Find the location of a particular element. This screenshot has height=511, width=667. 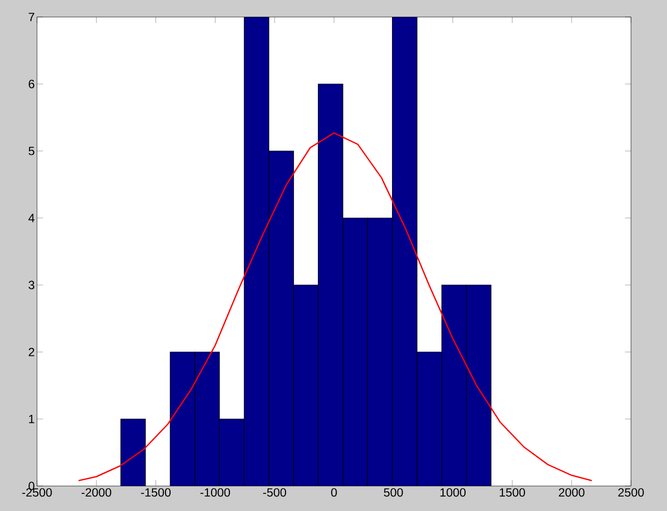

x-tick-label: 500 is located at coordinates (393, 492).